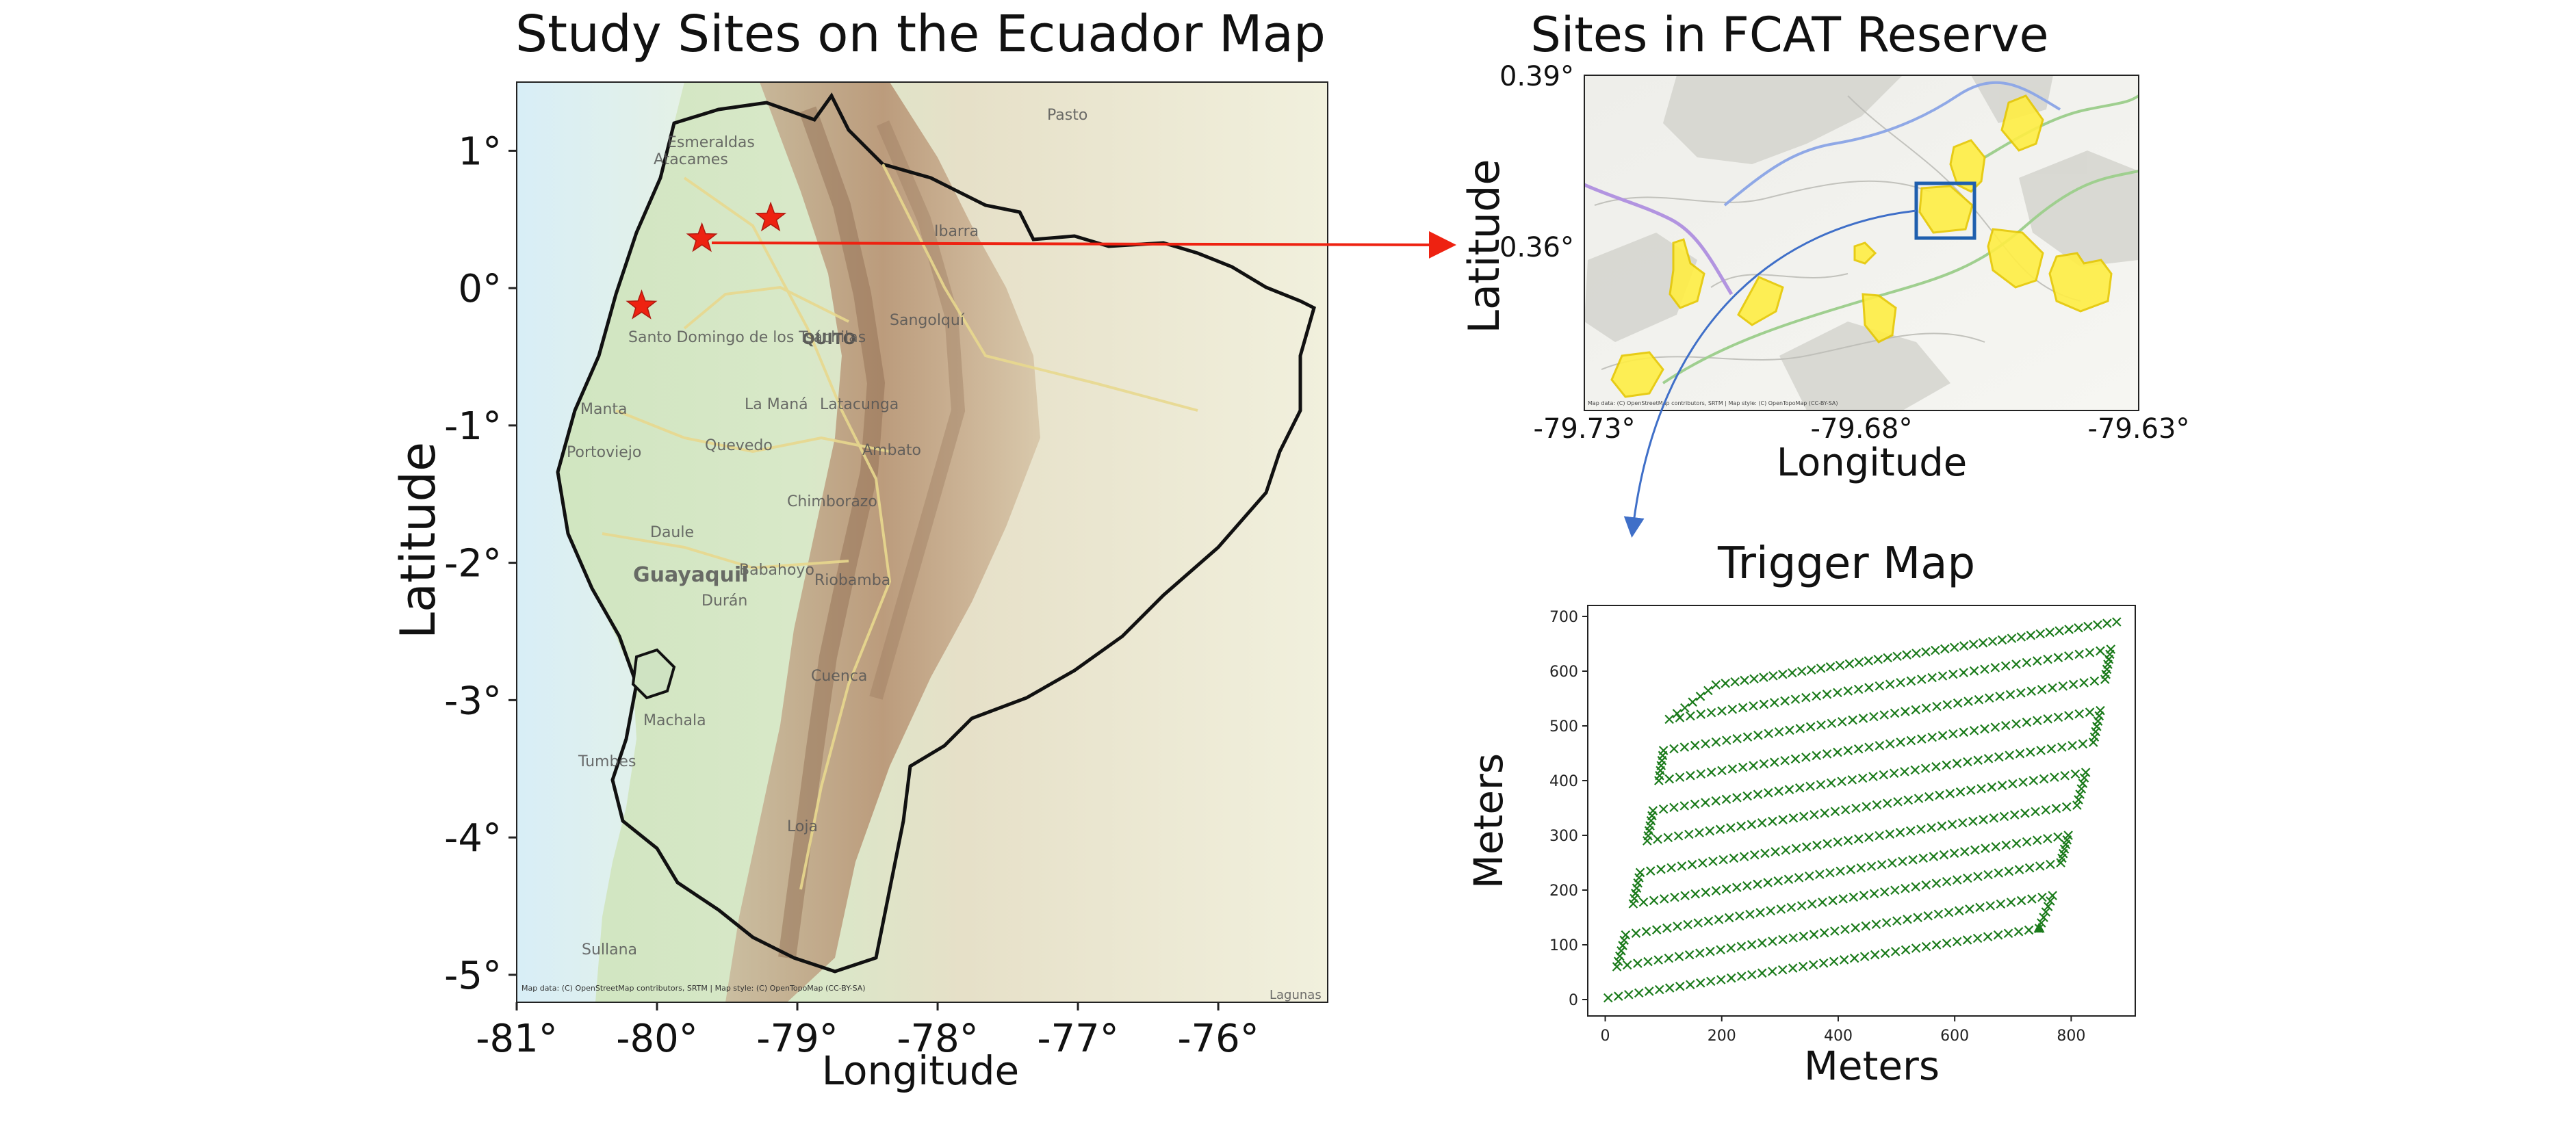  I want to click on place-label: Ambato, so click(892, 451).